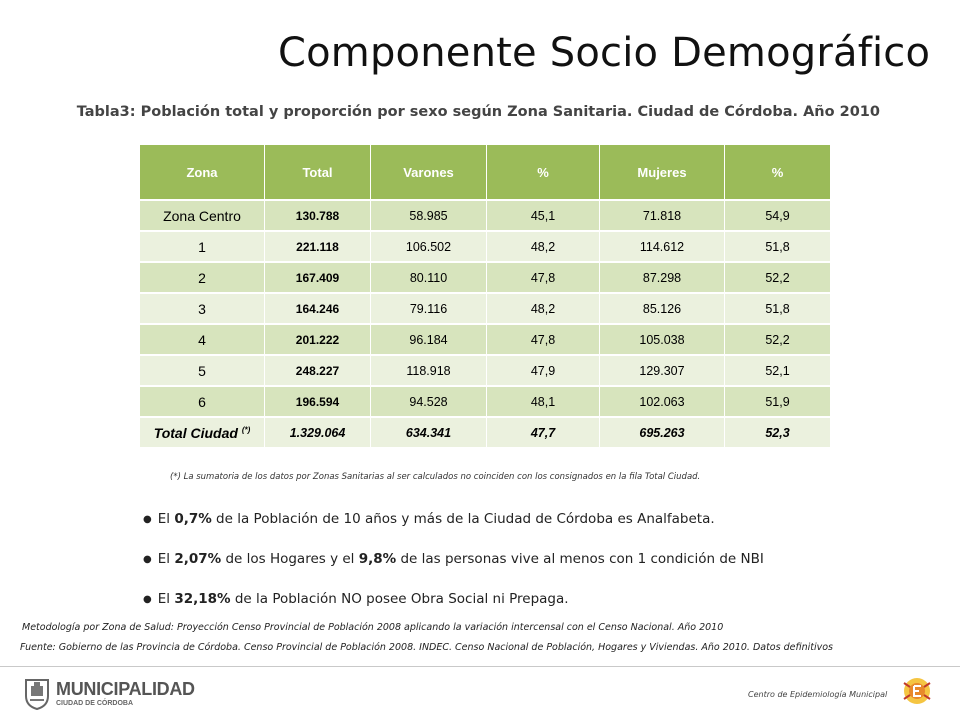  What do you see at coordinates (777, 172) in the screenshot?
I see `header-pct-mujeres: %` at bounding box center [777, 172].